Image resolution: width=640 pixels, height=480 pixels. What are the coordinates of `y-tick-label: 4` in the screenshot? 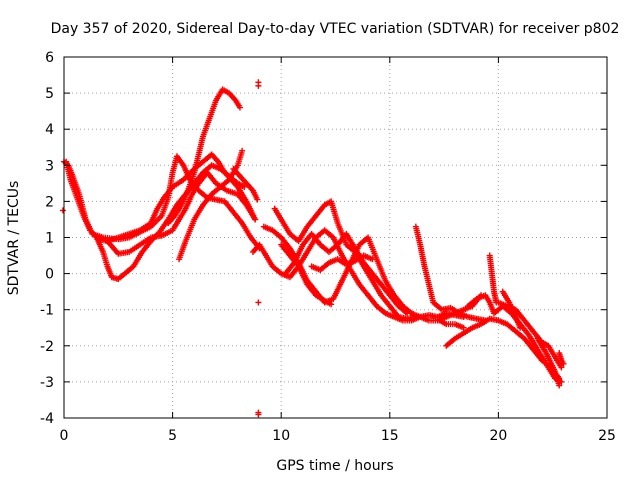 It's located at (49, 130).